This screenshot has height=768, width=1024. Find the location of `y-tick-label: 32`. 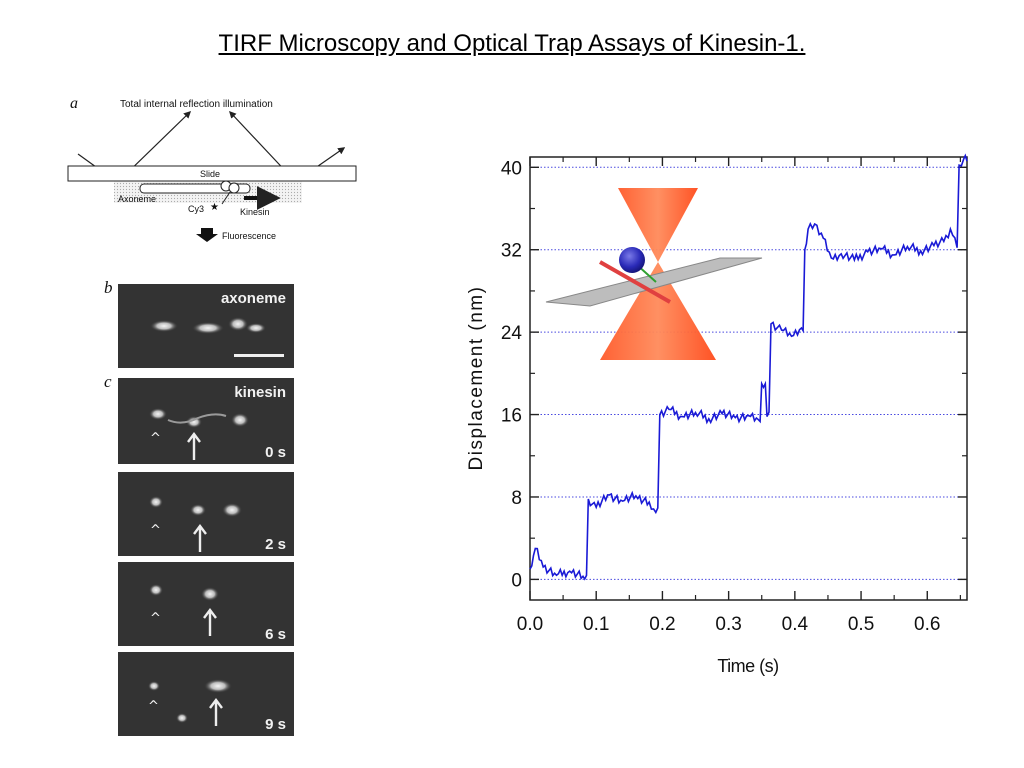

y-tick-label: 32 is located at coordinates (511, 251).